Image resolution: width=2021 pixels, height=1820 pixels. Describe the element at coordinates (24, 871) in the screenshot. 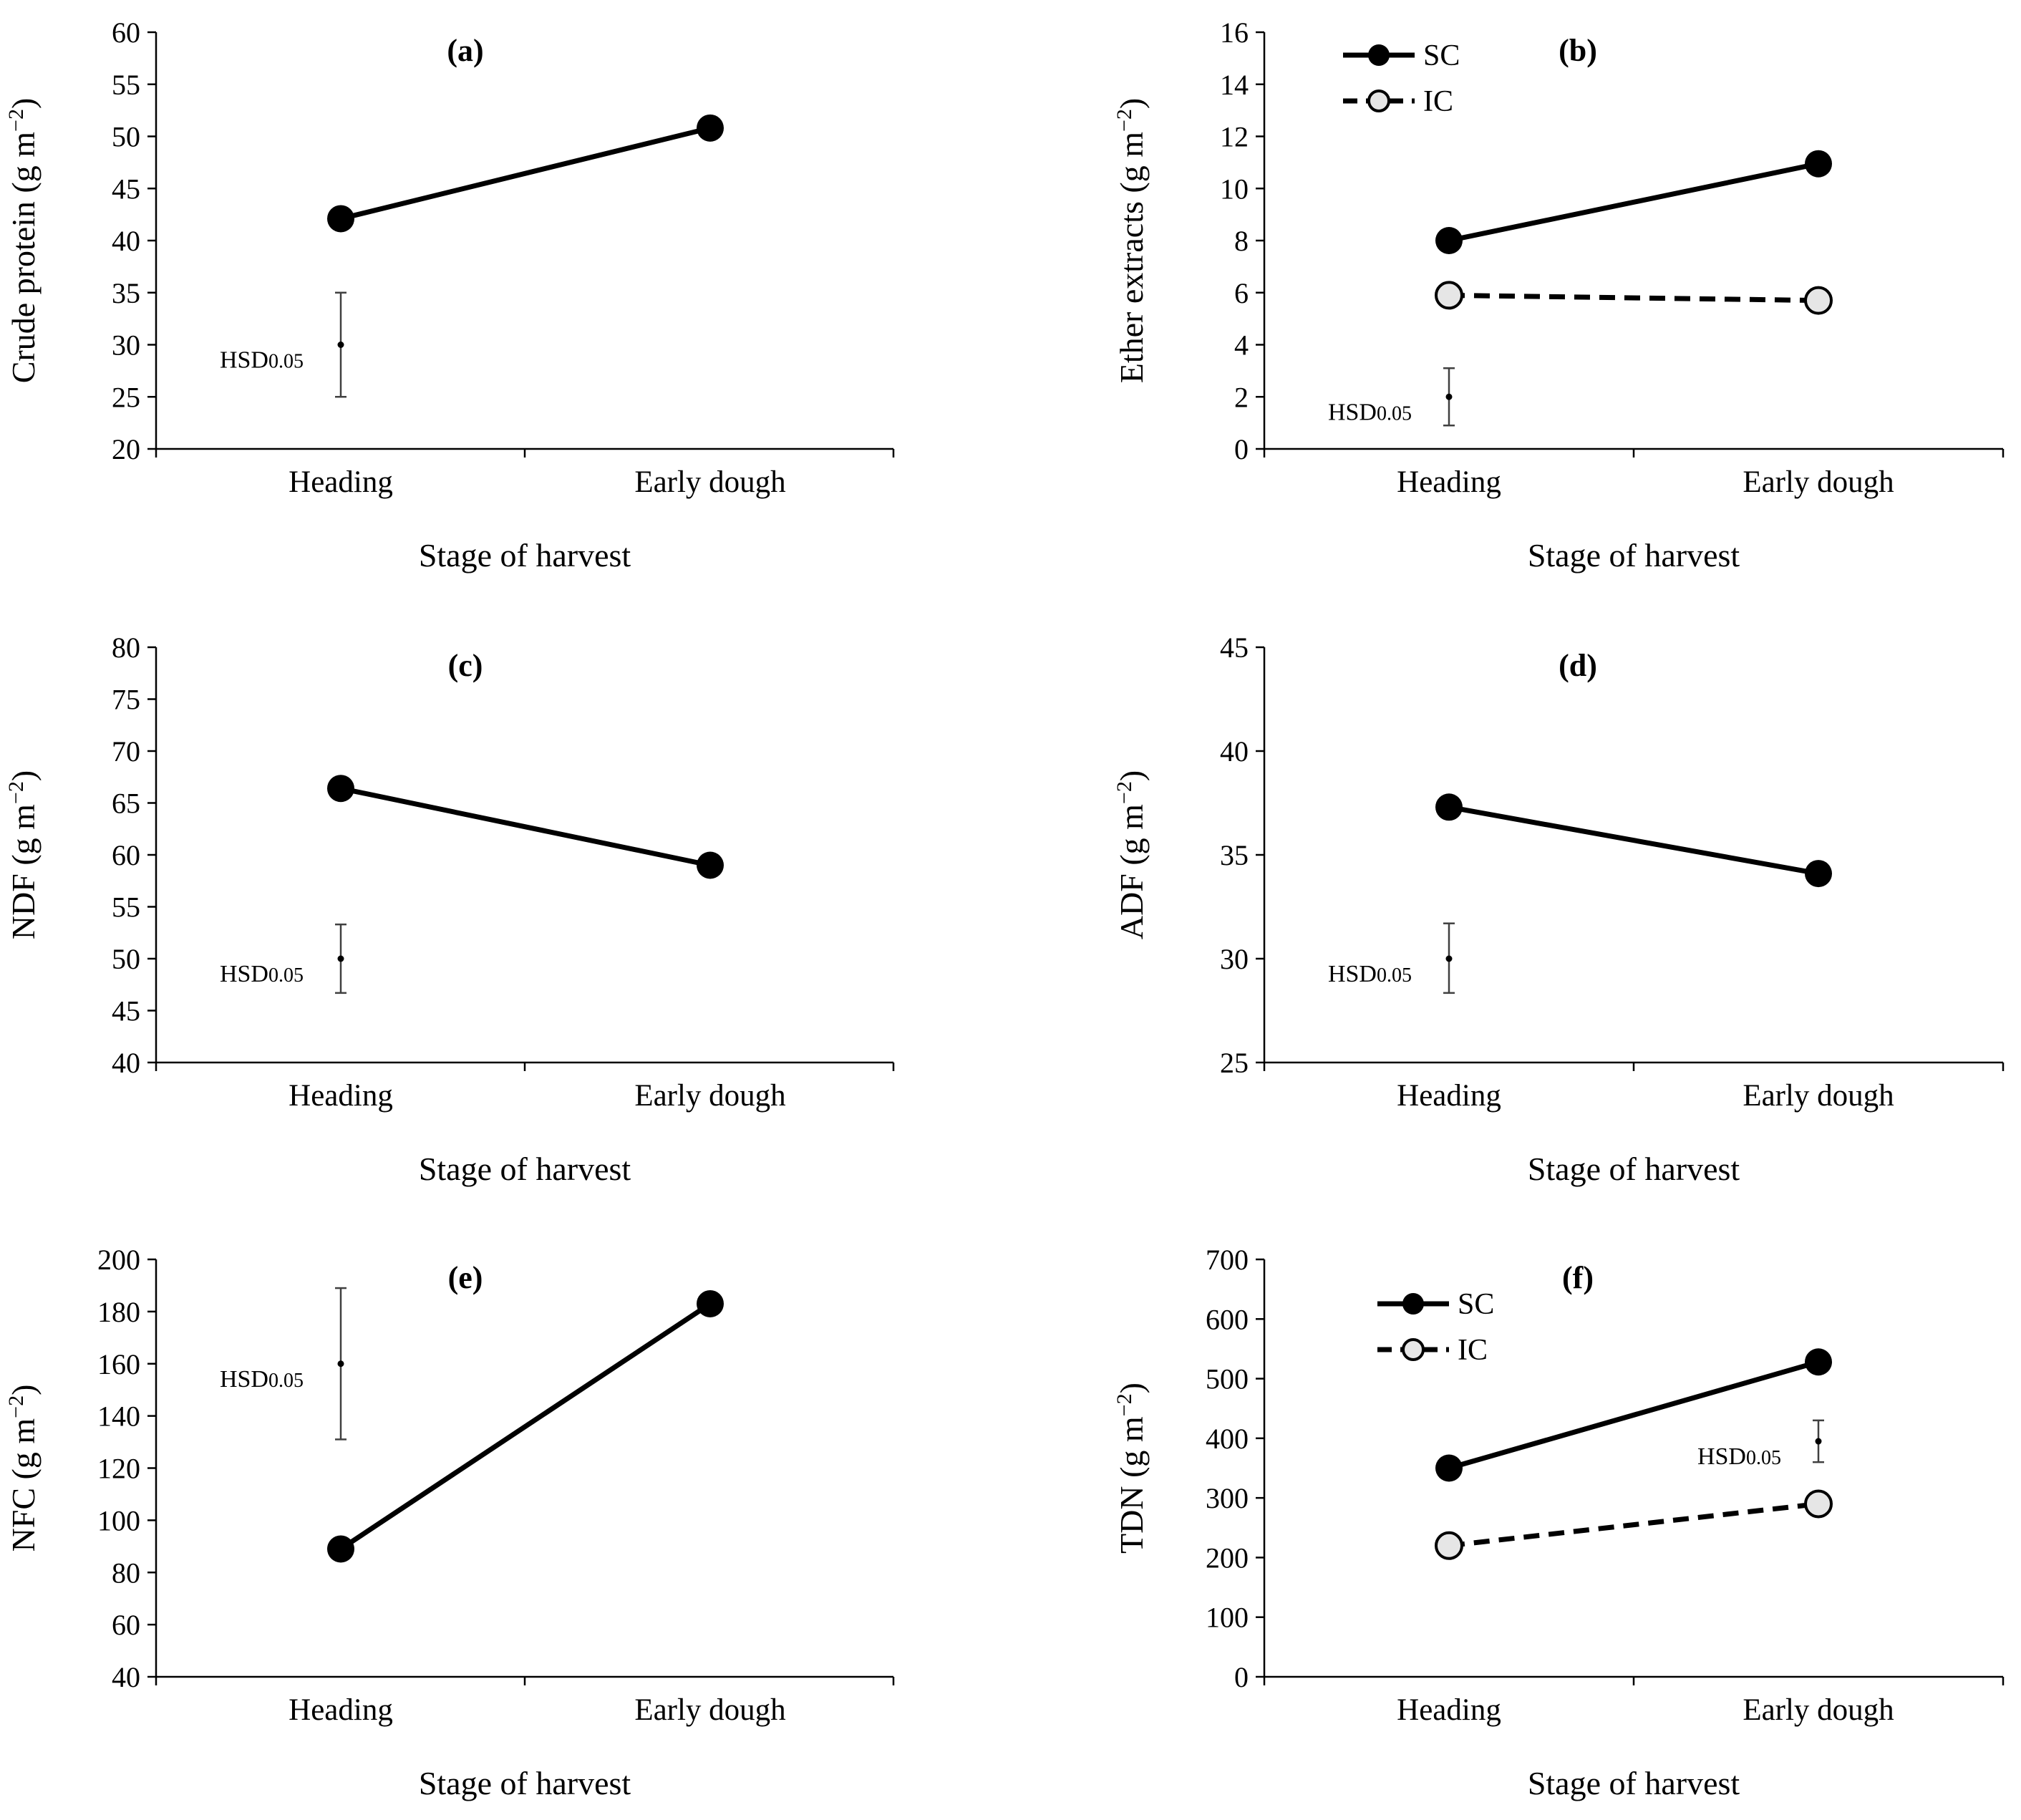

I see `y-axis-label-main: NDF (g m` at that location.